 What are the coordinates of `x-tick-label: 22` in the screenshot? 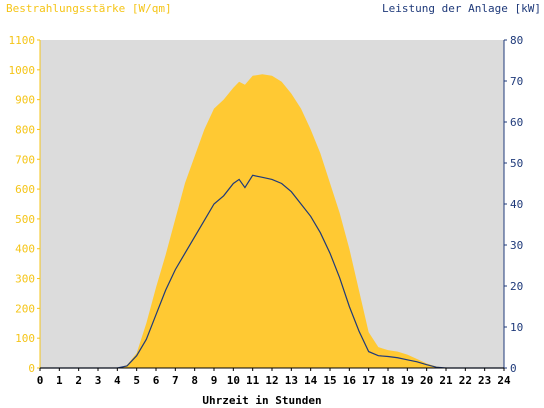 It's located at (465, 380).